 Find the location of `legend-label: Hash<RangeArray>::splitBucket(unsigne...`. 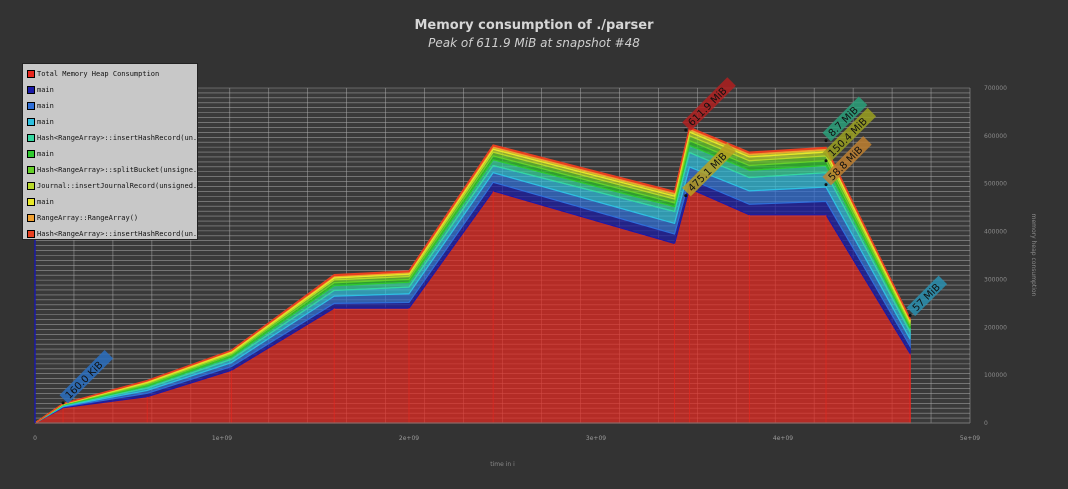

legend-label: Hash<RangeArray>::splitBucket(unsigne... is located at coordinates (117, 170).